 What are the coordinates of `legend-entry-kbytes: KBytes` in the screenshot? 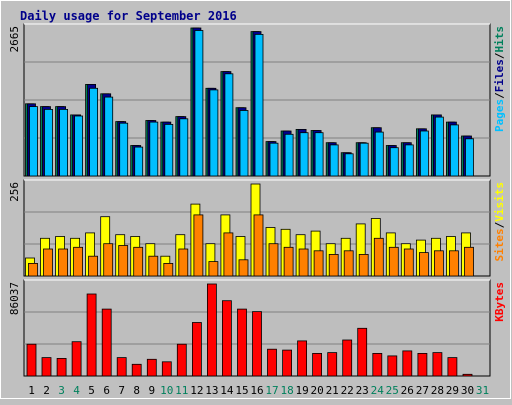 It's located at (499, 302).